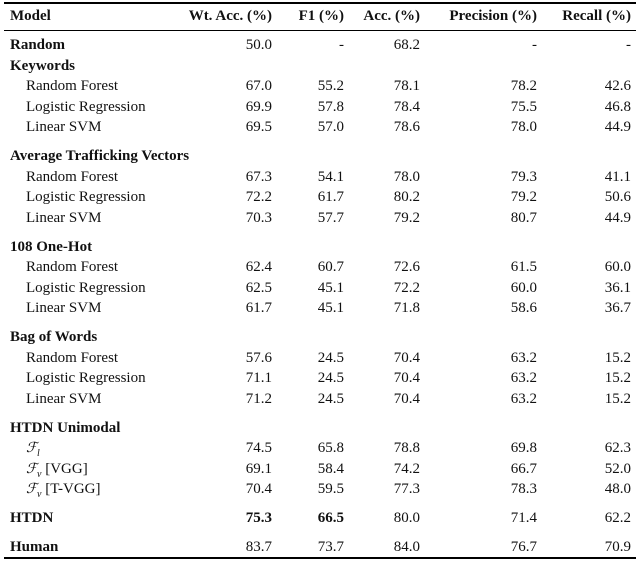 This screenshot has width=640, height=561. Describe the element at coordinates (320, 558) in the screenshot. I see `bottom-rule` at that location.